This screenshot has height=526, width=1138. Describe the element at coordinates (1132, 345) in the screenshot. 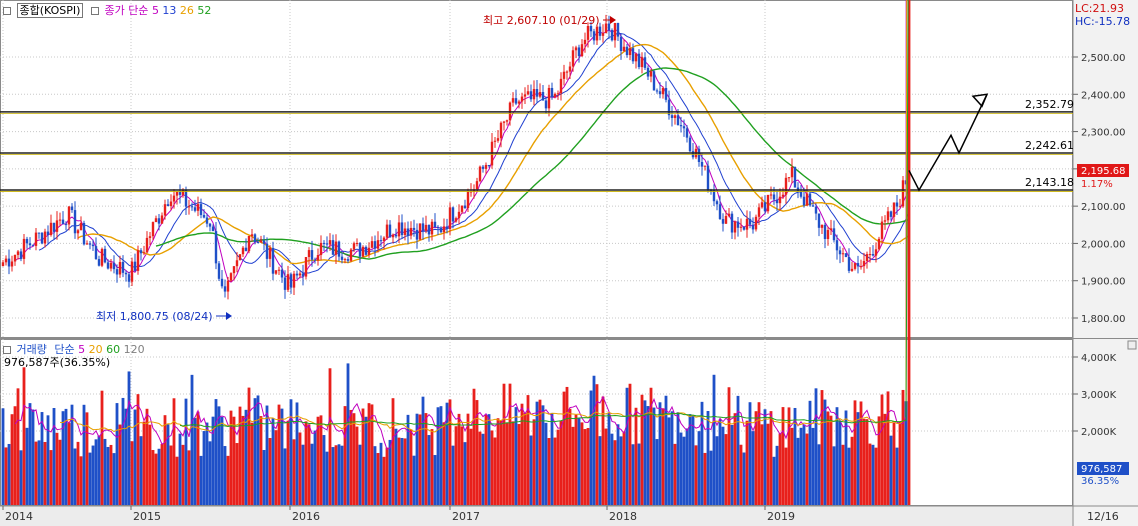

I see `volume-panel-collapse-button` at that location.